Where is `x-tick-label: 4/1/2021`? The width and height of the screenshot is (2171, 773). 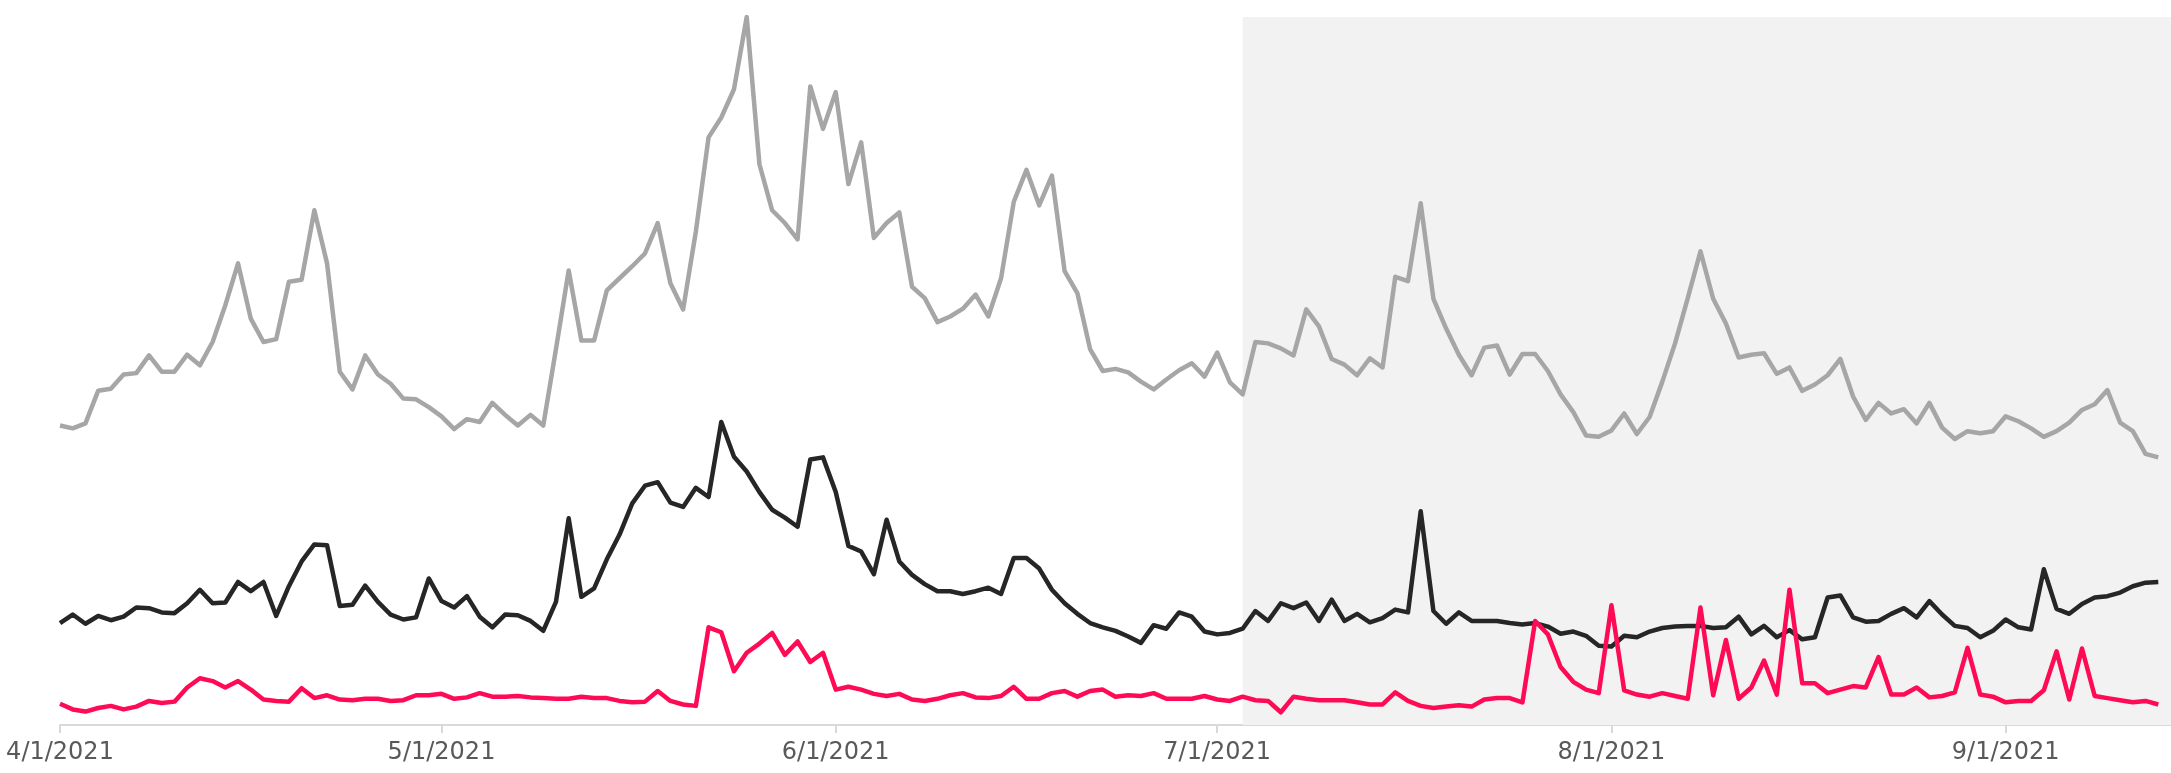 x-tick-label: 4/1/2021 is located at coordinates (60, 751).